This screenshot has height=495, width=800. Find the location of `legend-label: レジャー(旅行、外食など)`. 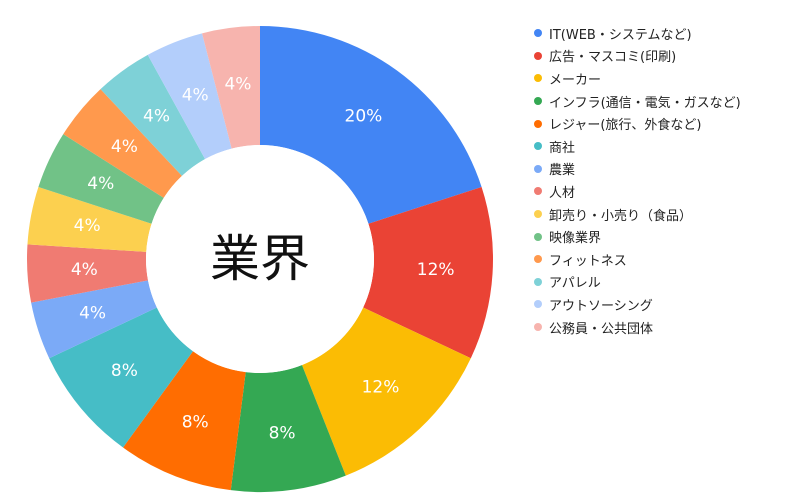

legend-label: レジャー(旅行、外食など) is located at coordinates (625, 126).